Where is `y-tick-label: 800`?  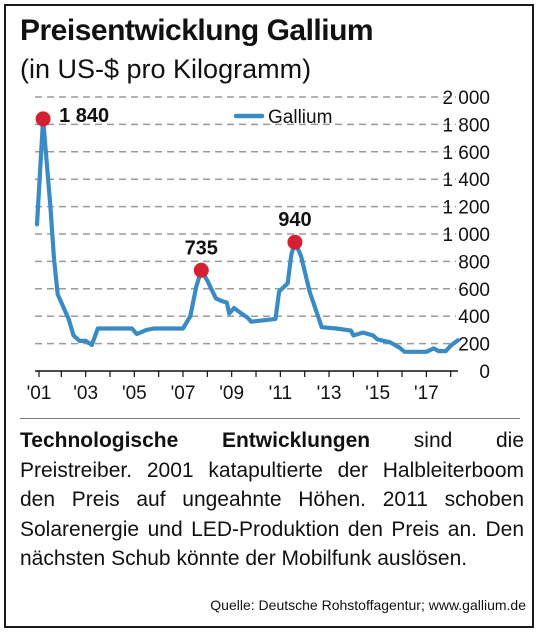 y-tick-label: 800 is located at coordinates (474, 262).